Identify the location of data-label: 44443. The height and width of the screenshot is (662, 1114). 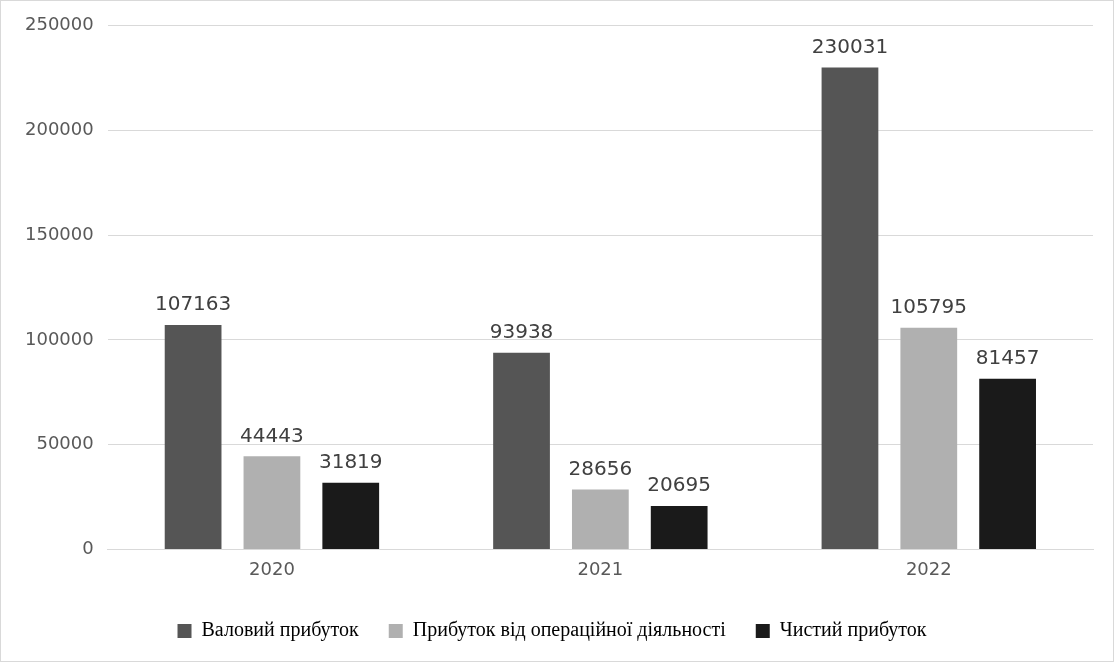
(272, 434).